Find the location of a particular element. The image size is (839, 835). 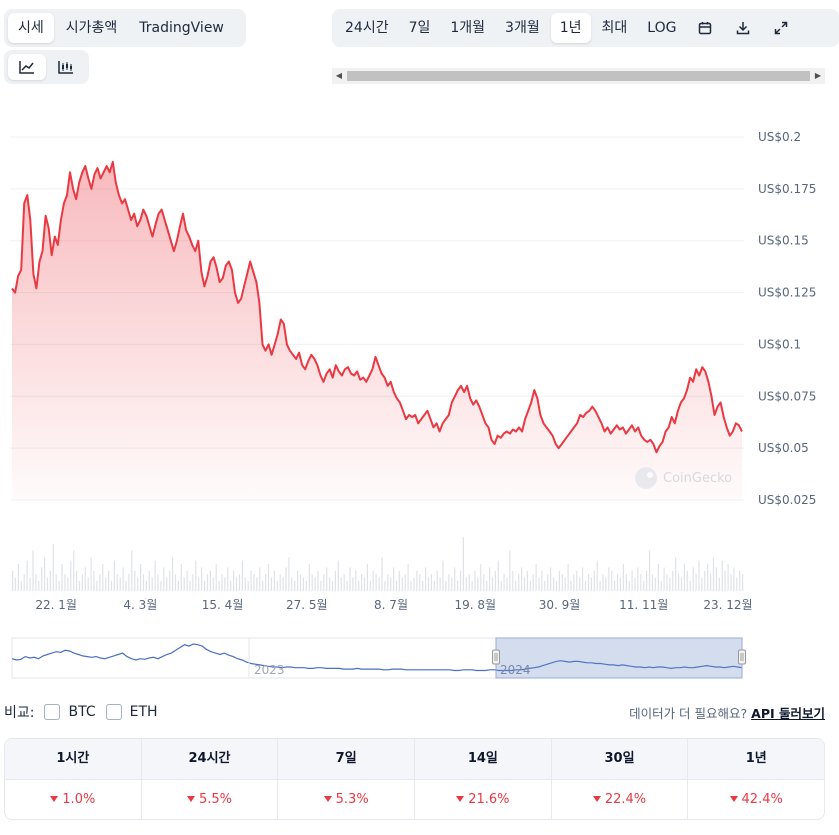

range-scrollbar: ◀ ▶ is located at coordinates (578, 76).